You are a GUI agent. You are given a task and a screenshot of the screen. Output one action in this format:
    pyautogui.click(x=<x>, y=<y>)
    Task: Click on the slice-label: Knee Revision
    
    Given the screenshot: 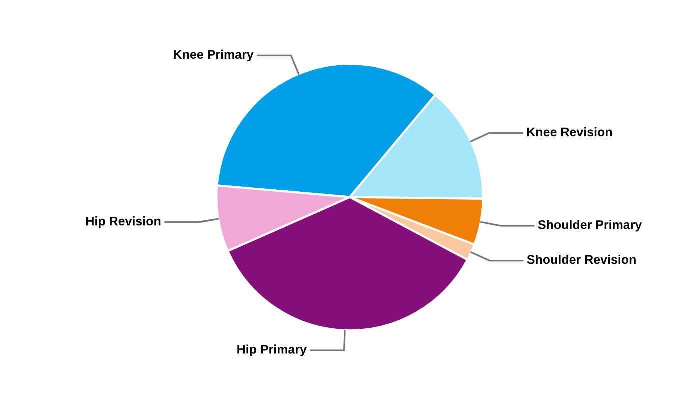 What is the action you would take?
    pyautogui.click(x=569, y=132)
    